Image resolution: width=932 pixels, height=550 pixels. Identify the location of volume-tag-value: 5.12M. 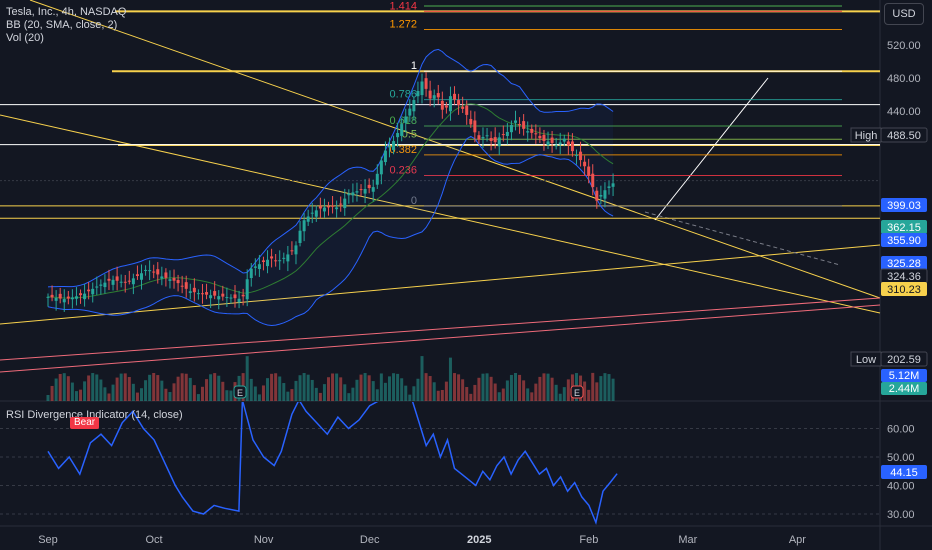
(904, 376).